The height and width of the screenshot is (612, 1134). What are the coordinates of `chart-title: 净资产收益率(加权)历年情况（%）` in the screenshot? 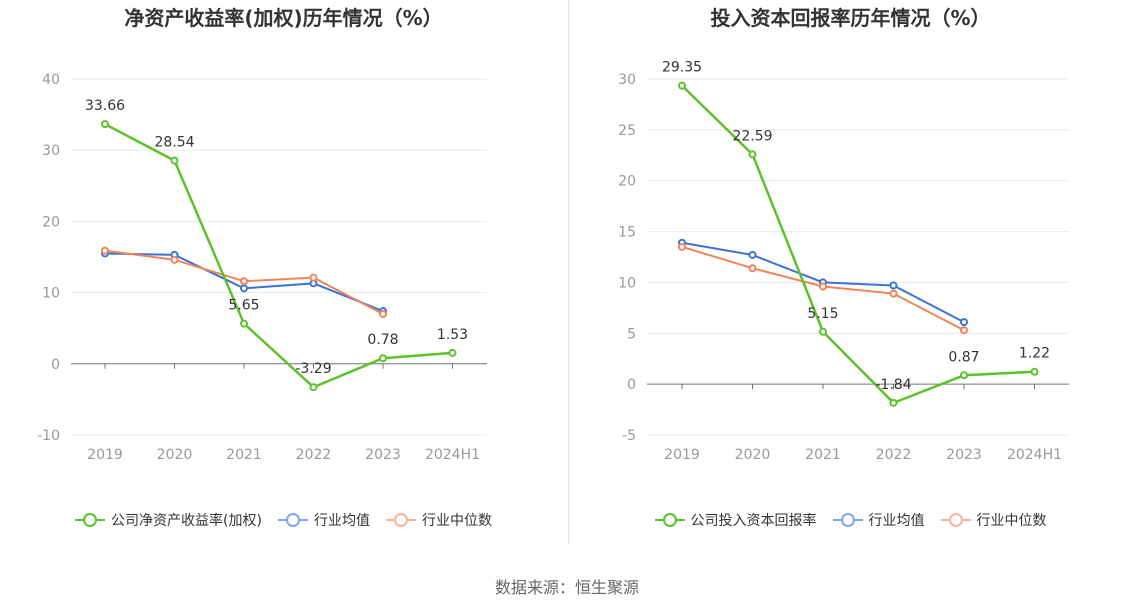 It's located at (283, 18).